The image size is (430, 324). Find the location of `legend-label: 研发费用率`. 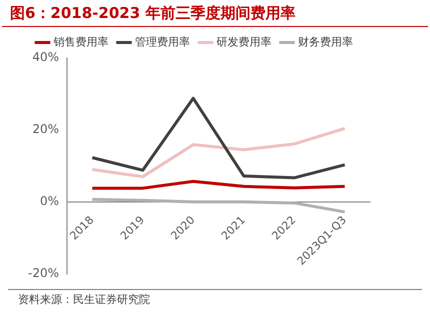

legend-label: 研发费用率 is located at coordinates (244, 41).